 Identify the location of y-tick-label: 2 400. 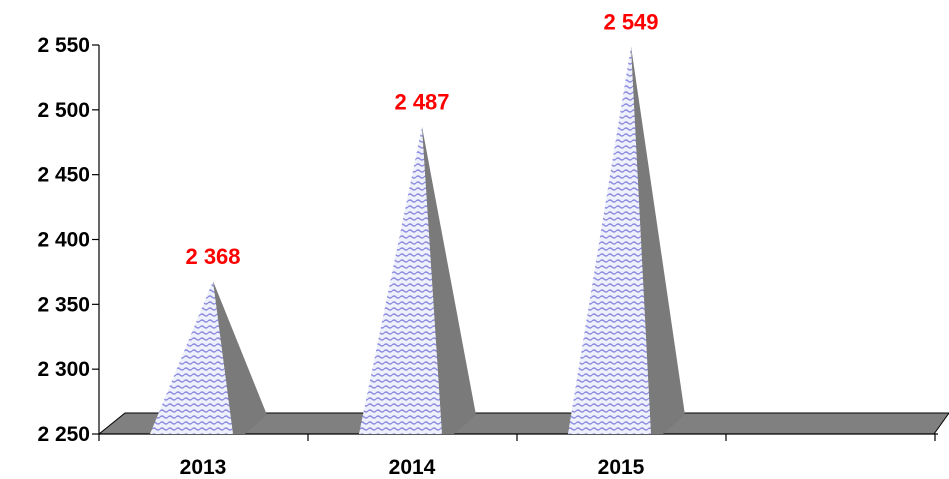
(63, 240).